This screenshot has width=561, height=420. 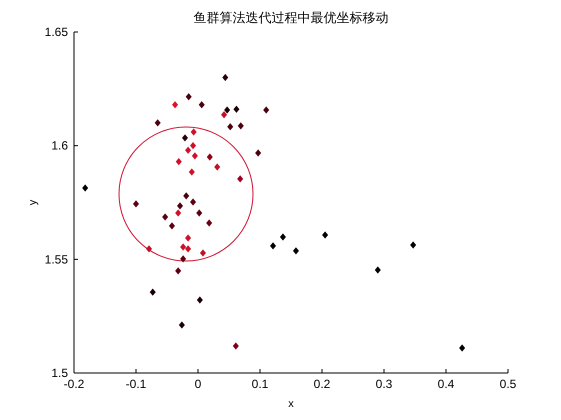 What do you see at coordinates (33, 202) in the screenshot?
I see `y-axis-title: y` at bounding box center [33, 202].